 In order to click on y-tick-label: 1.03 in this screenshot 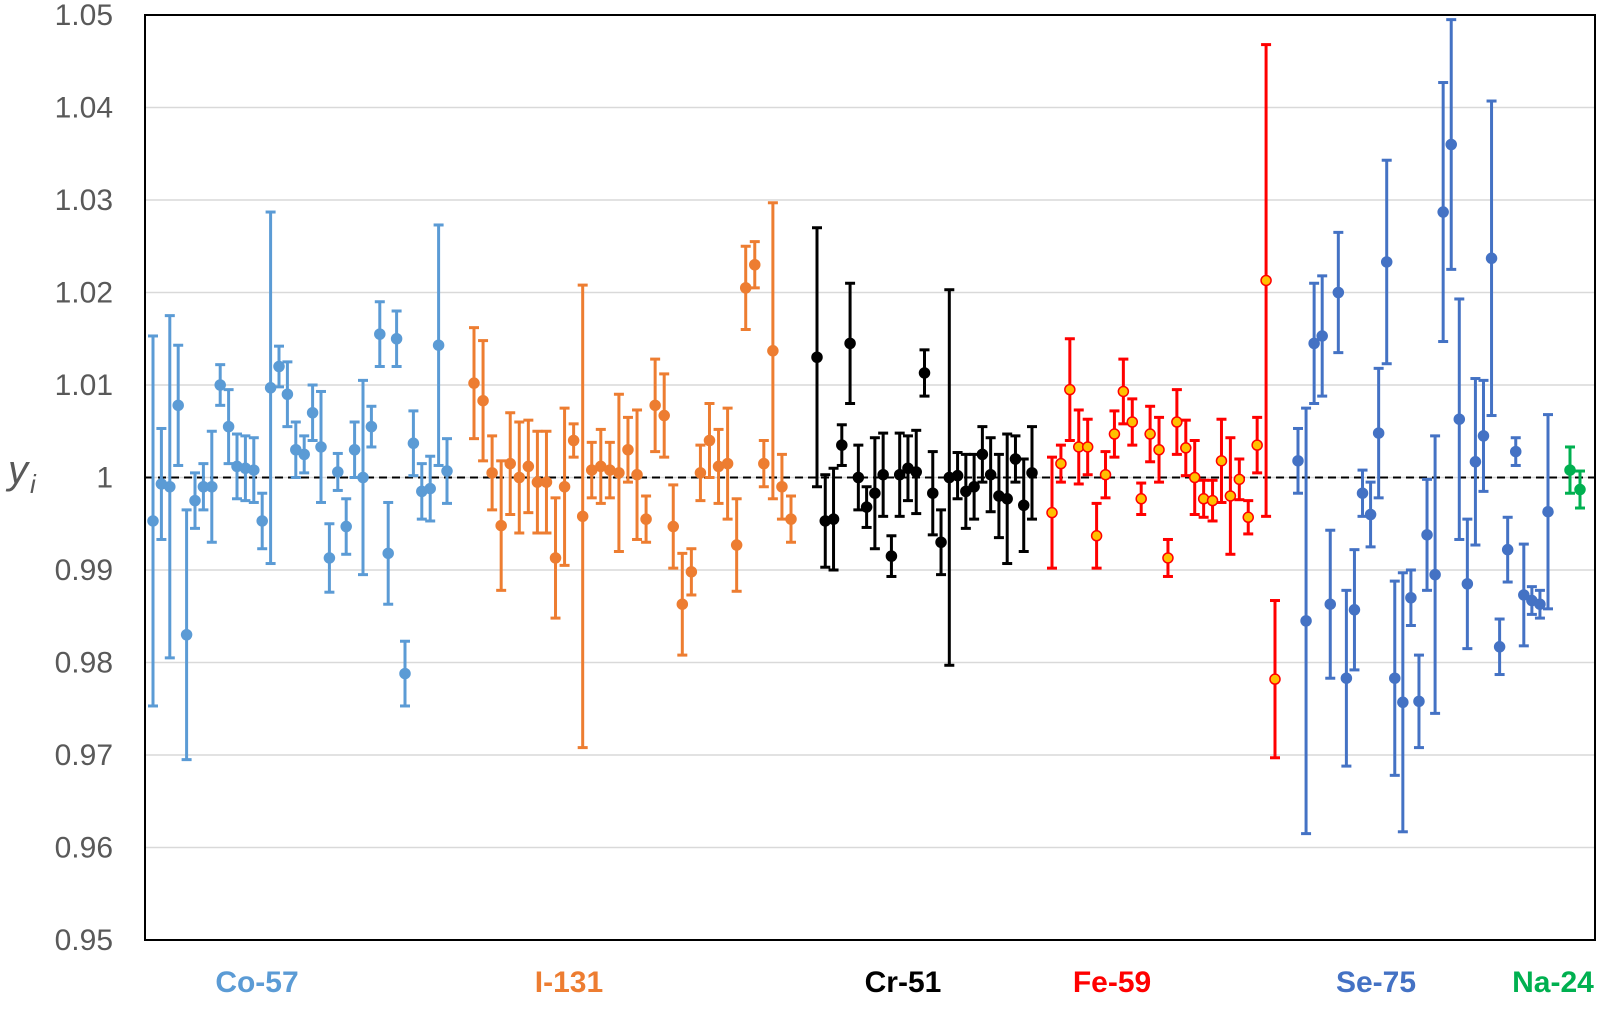, I will do `click(84, 200)`.